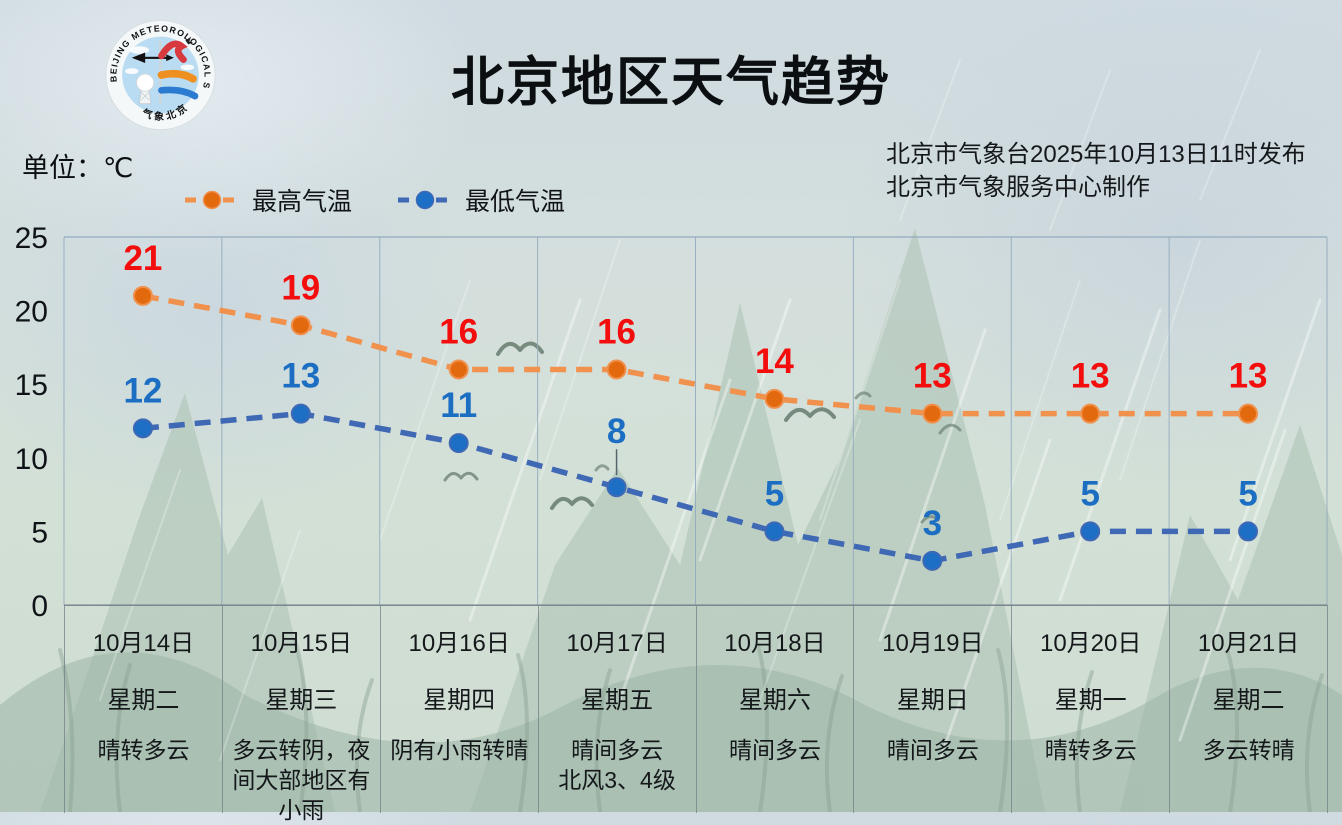 This screenshot has width=1342, height=825. Describe the element at coordinates (1096, 171) in the screenshot. I see `issue-info: 北京市气象台2025年10月13日11时发布 北京市气象服务中心制作` at that location.